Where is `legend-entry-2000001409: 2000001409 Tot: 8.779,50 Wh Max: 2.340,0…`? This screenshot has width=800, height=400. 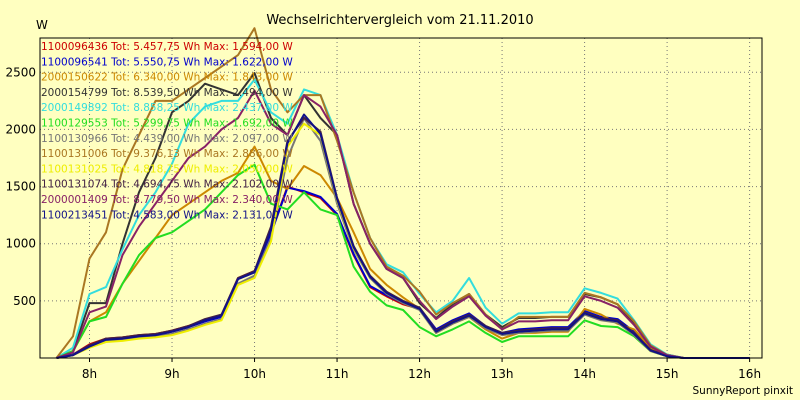
legend-entry-2000001409: 2000001409 Tot: 8.779,50 Wh Max: 2.340,0… is located at coordinates (167, 200).